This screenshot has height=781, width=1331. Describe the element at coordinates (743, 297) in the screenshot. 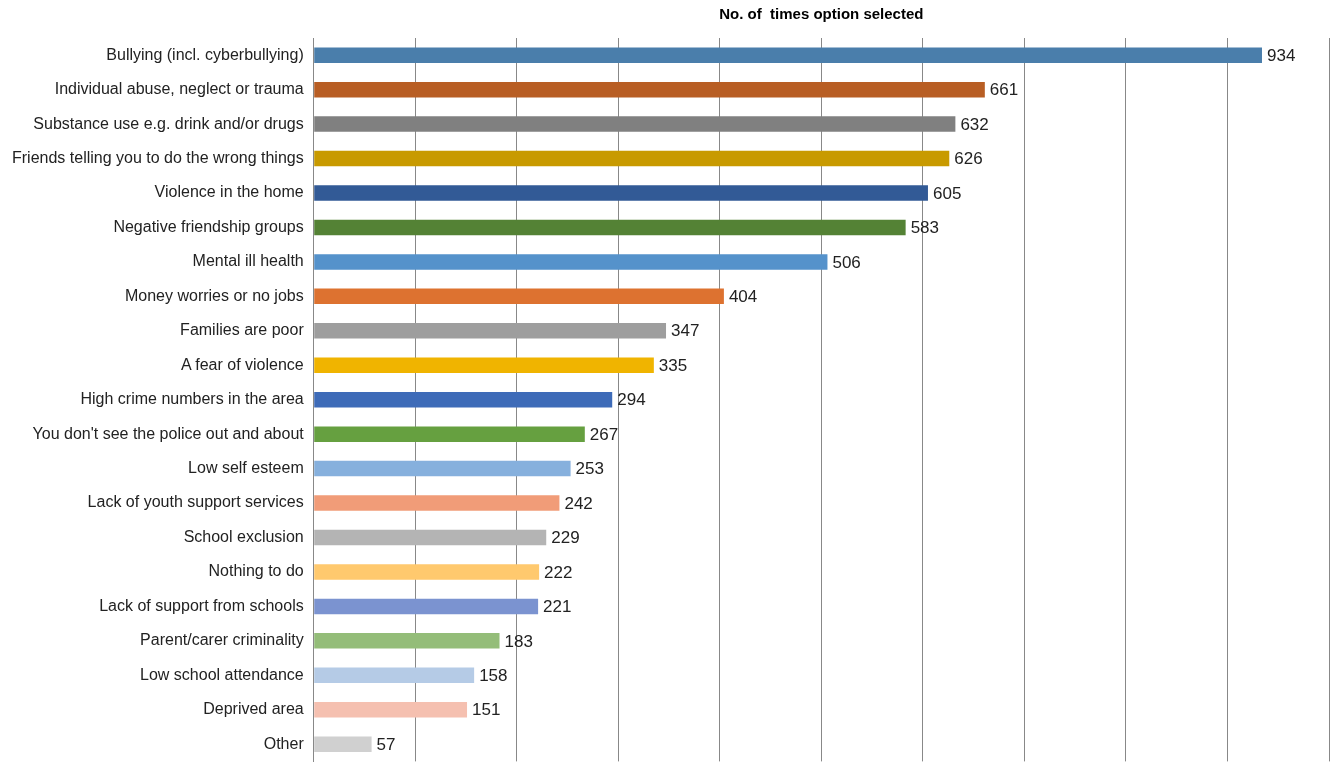

I see `data-label: 404` at that location.